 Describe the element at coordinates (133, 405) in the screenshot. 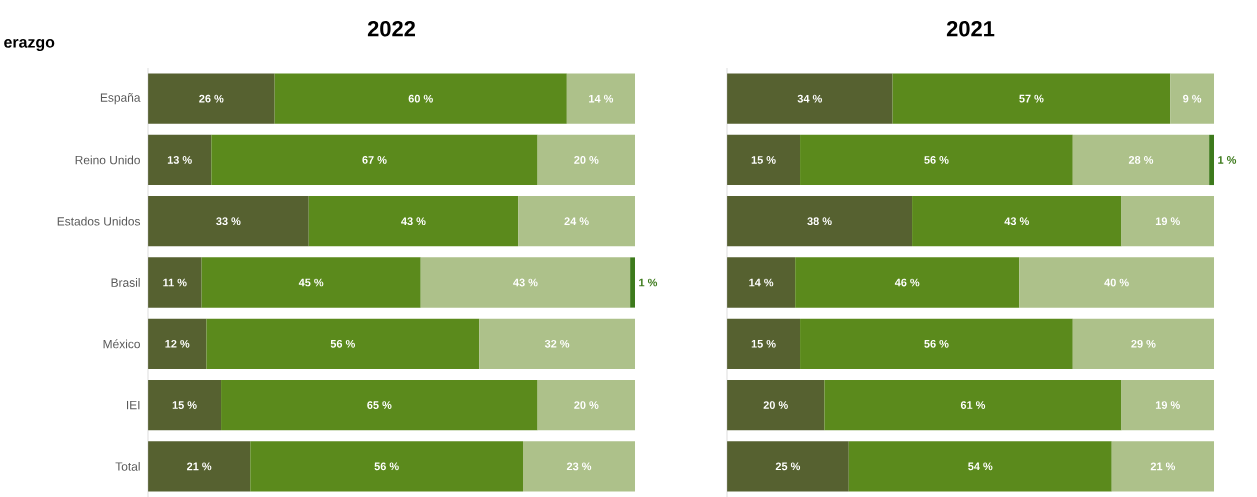

I see `y-tick-label: IEI` at that location.